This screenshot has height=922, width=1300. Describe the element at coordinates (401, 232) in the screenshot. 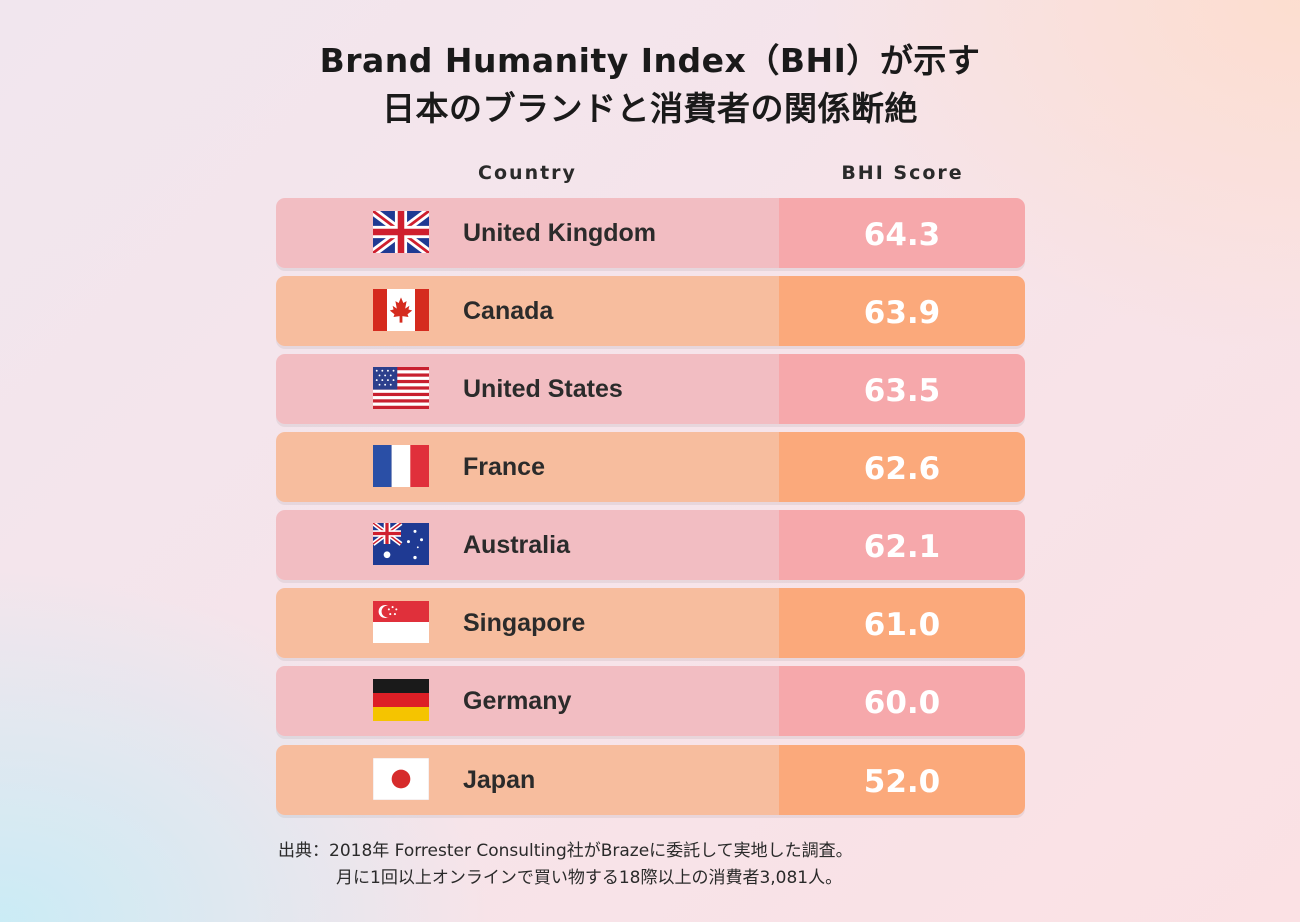

I see `uk-flag-icon` at that location.